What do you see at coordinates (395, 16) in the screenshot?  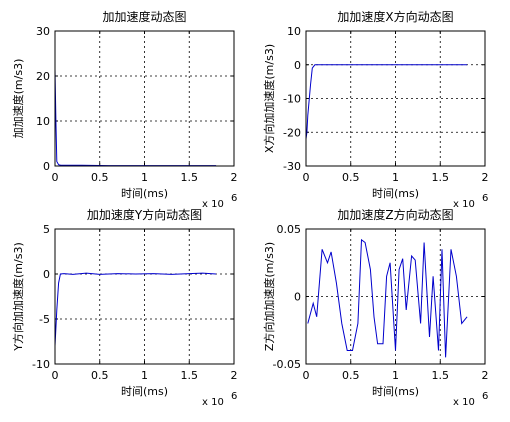 I see `chart-title: 加加速度X方向动态图` at bounding box center [395, 16].